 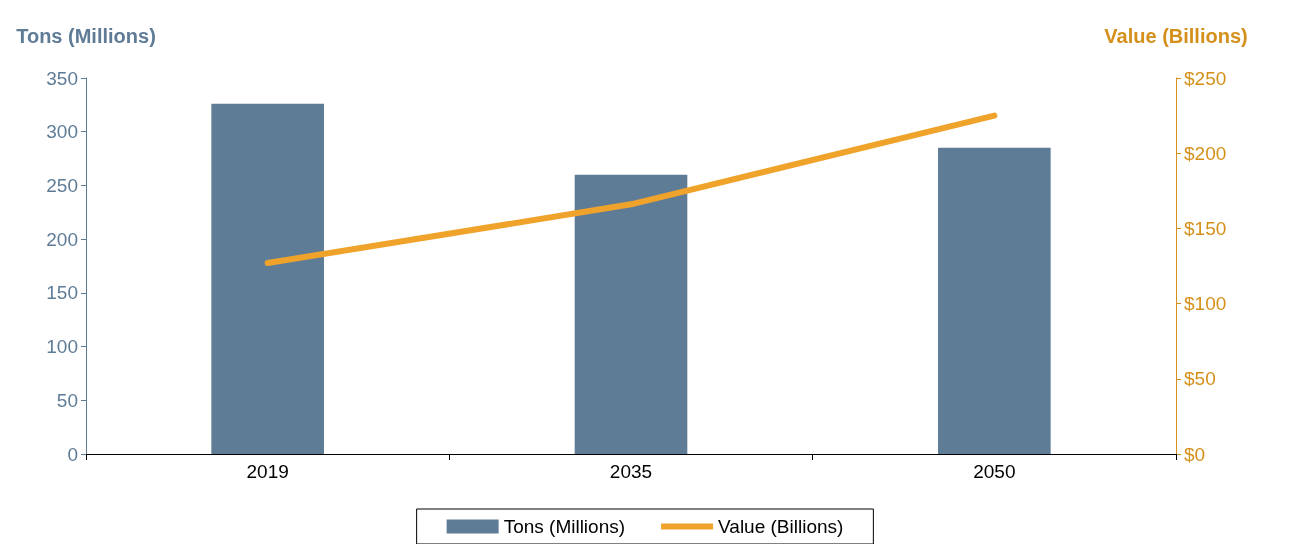 What do you see at coordinates (564, 526) in the screenshot?
I see `legend-label: Tons (Millions)` at bounding box center [564, 526].